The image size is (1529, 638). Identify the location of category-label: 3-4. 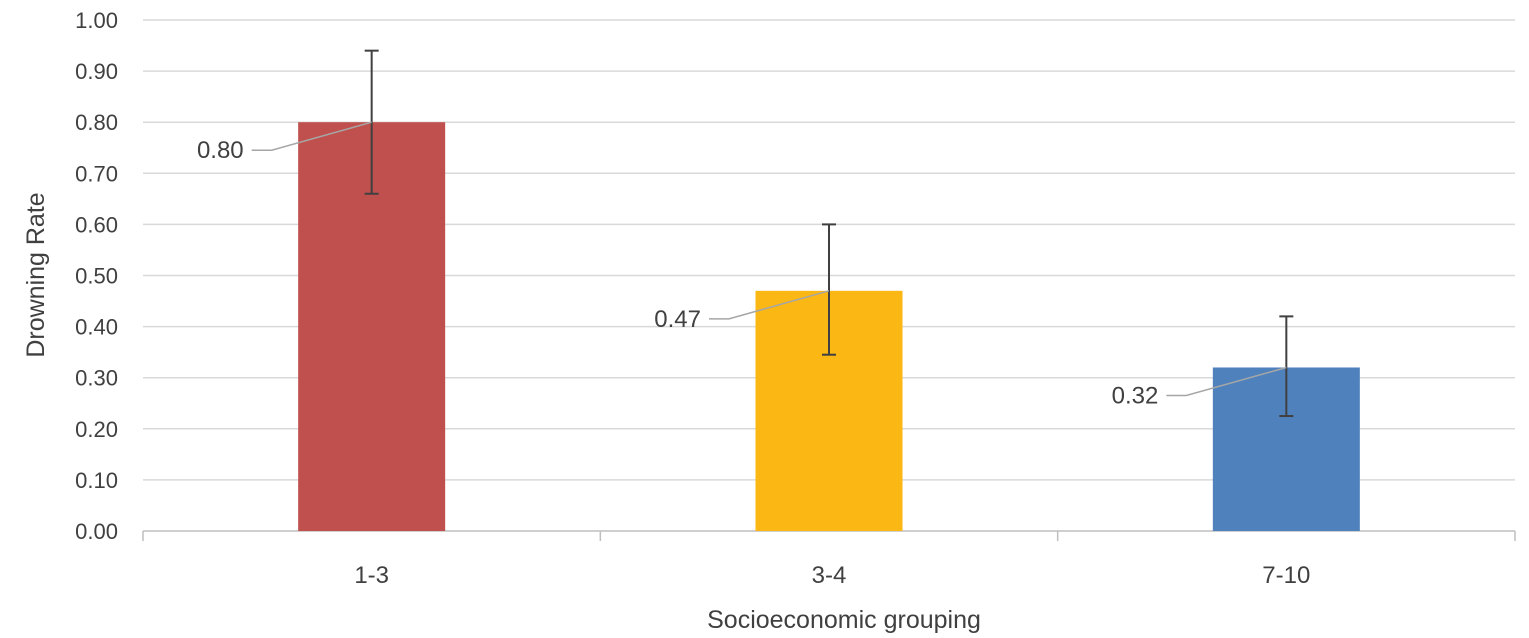
(829, 575).